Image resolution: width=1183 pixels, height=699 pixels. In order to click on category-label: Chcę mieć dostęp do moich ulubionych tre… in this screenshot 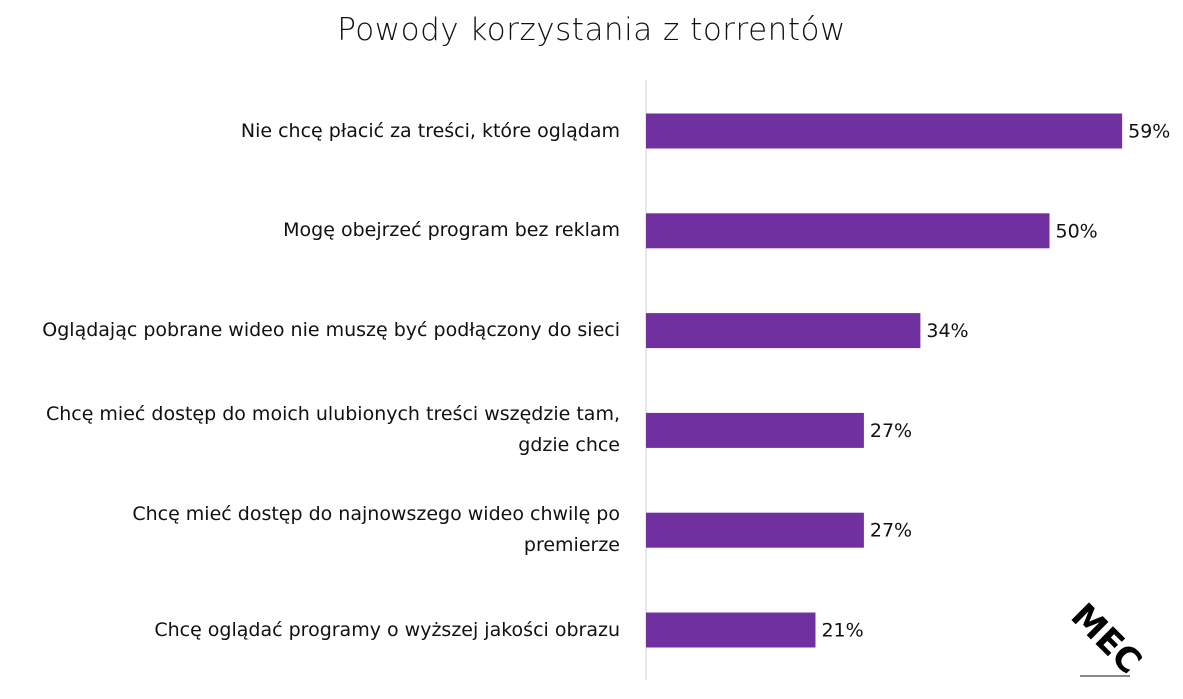, I will do `click(320, 430)`.